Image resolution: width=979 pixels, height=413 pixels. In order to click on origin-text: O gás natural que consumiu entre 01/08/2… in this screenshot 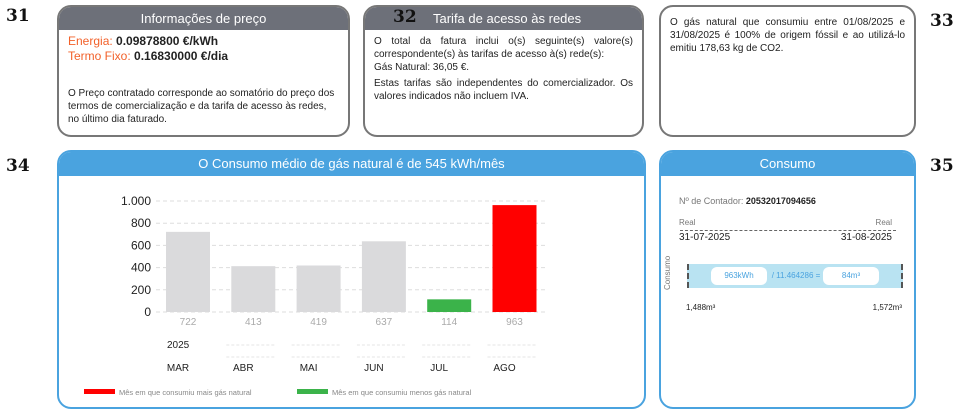, I will do `click(787, 35)`.